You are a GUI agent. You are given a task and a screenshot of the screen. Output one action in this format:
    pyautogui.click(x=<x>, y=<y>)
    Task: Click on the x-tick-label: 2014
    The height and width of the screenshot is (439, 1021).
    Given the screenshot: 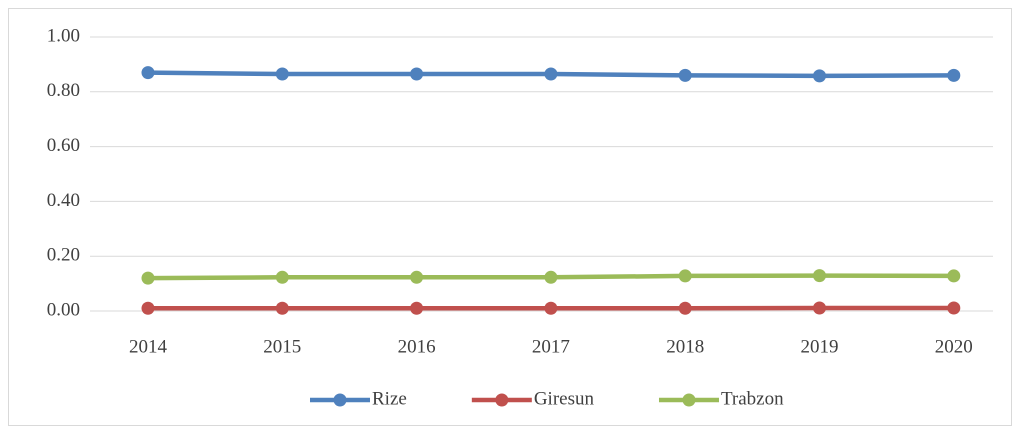 What is the action you would take?
    pyautogui.click(x=148, y=346)
    